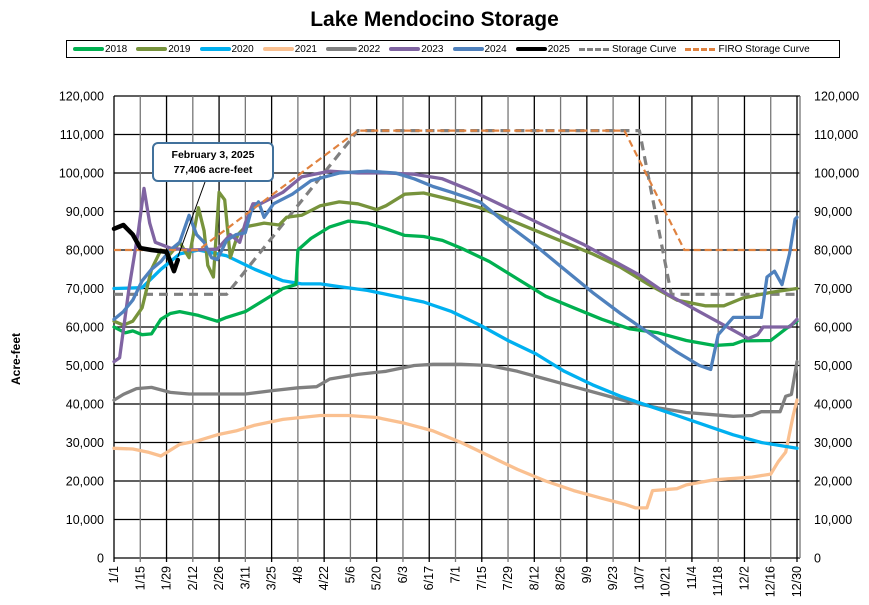 Image resolution: width=869 pixels, height=605 pixels. I want to click on y-tick-label-right: 50,000, so click(833, 366).